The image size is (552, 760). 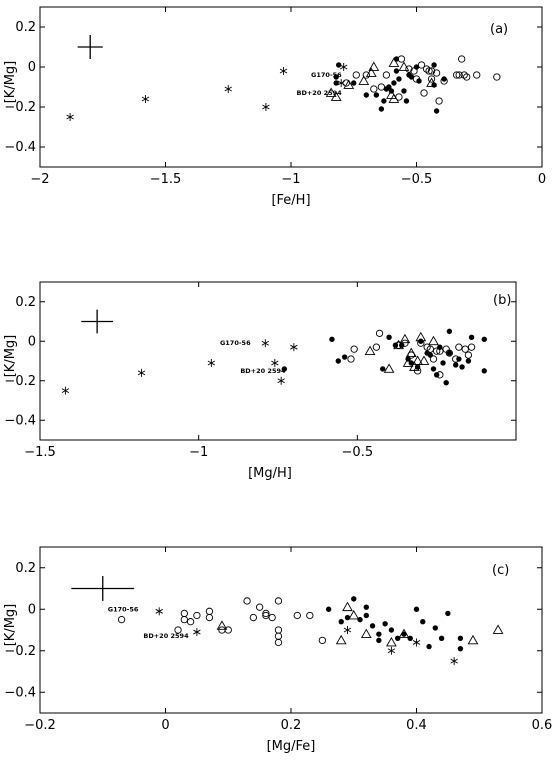 What do you see at coordinates (20, 107) in the screenshot?
I see `panel-a-y-tick-label: −0.2` at bounding box center [20, 107].